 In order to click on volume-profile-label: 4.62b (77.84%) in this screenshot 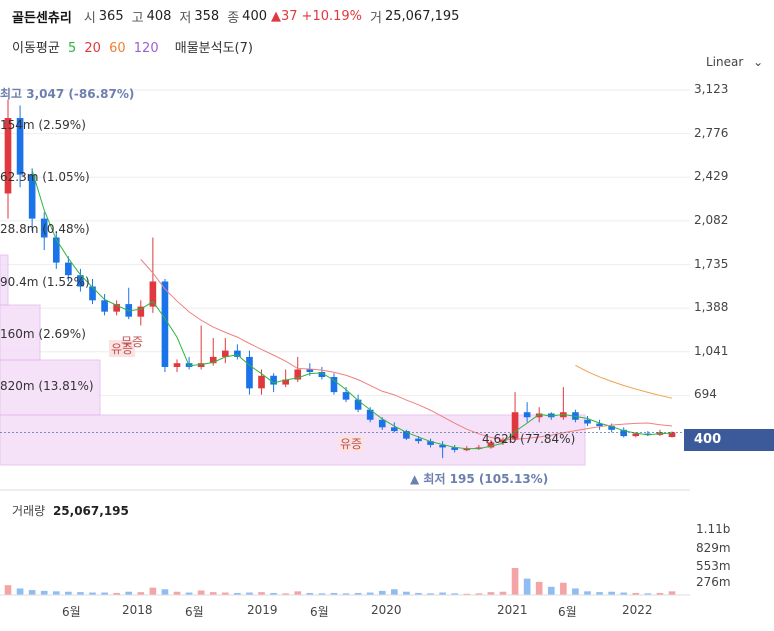, I will do `click(529, 439)`.